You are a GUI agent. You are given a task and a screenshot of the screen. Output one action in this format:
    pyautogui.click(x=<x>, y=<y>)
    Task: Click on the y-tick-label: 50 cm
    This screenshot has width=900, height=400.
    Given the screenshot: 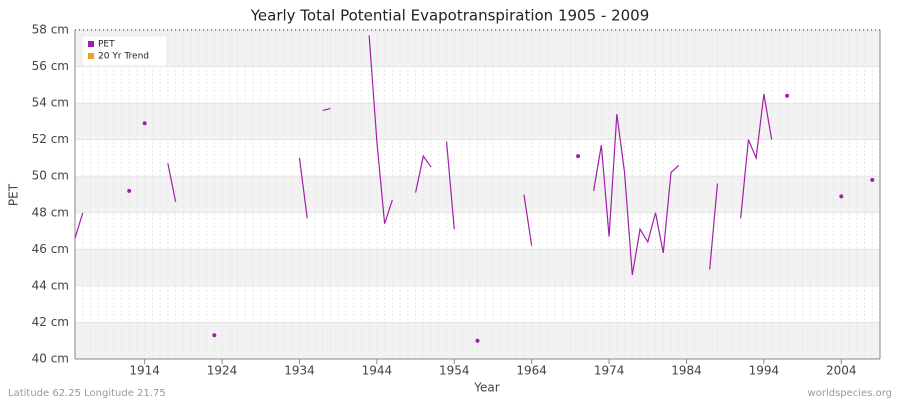 What is the action you would take?
    pyautogui.click(x=50, y=176)
    